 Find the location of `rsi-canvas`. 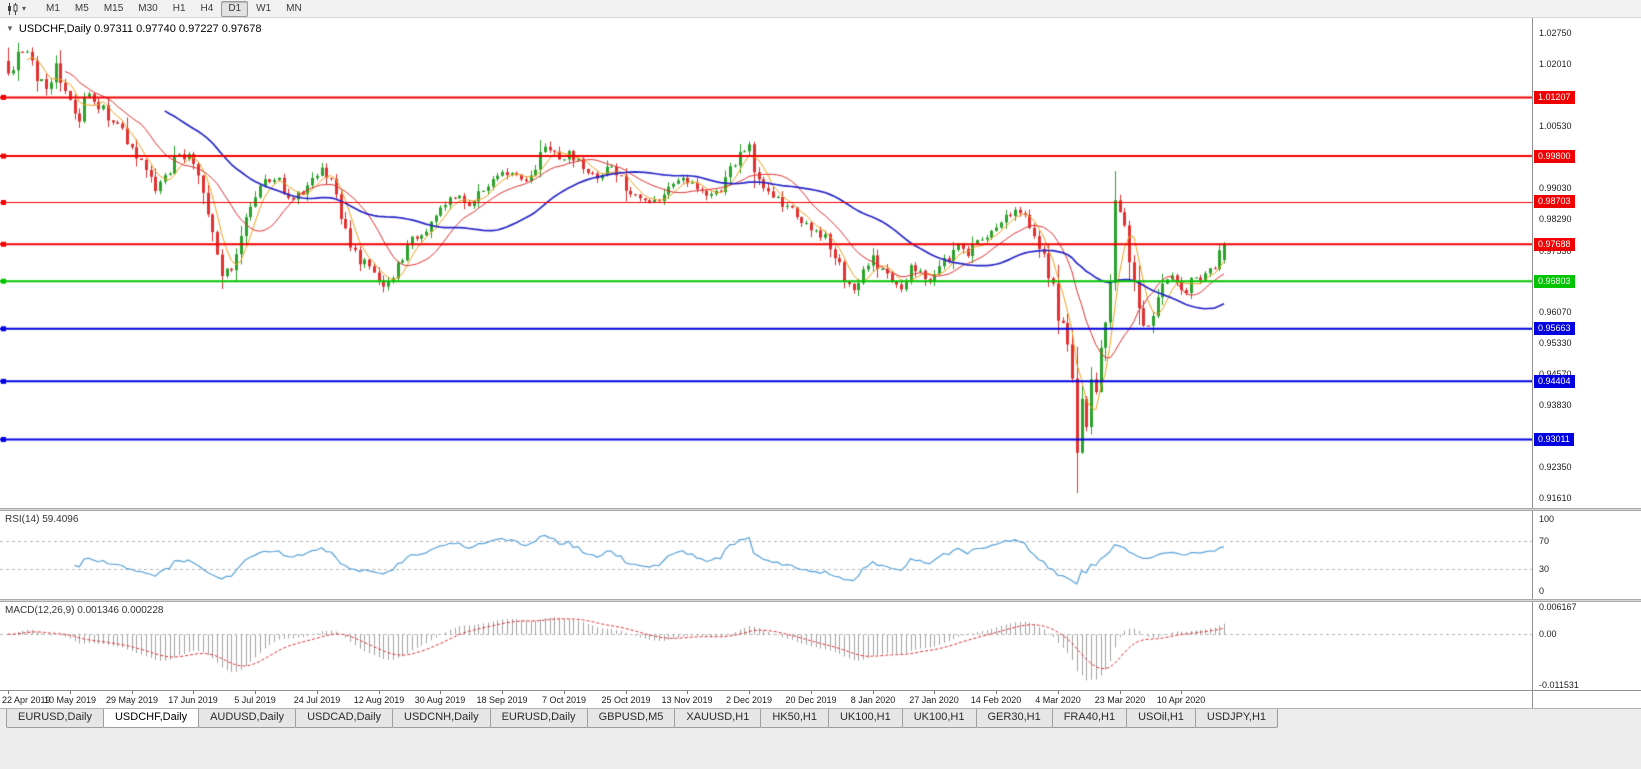

rsi-canvas is located at coordinates (766, 555).